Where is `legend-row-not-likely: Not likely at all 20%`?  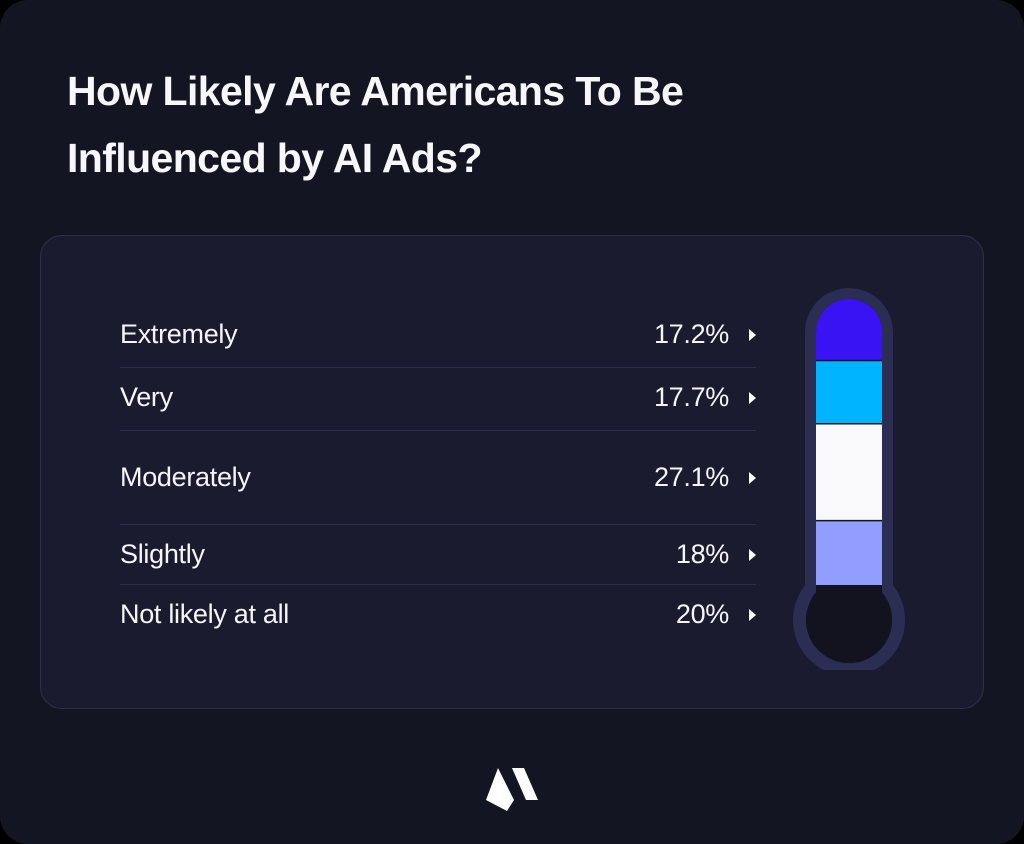 legend-row-not-likely: Not likely at all 20% is located at coordinates (438, 614).